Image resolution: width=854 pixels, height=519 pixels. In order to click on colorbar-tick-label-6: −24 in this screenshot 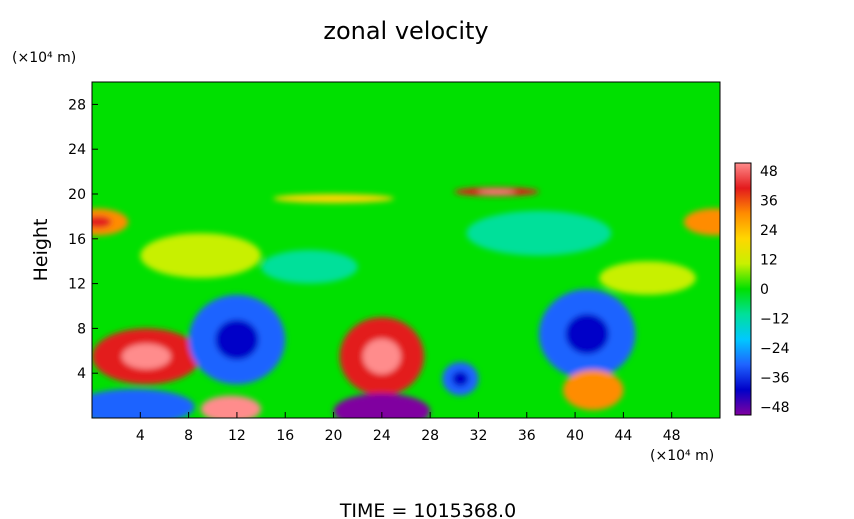, I will do `click(775, 349)`.